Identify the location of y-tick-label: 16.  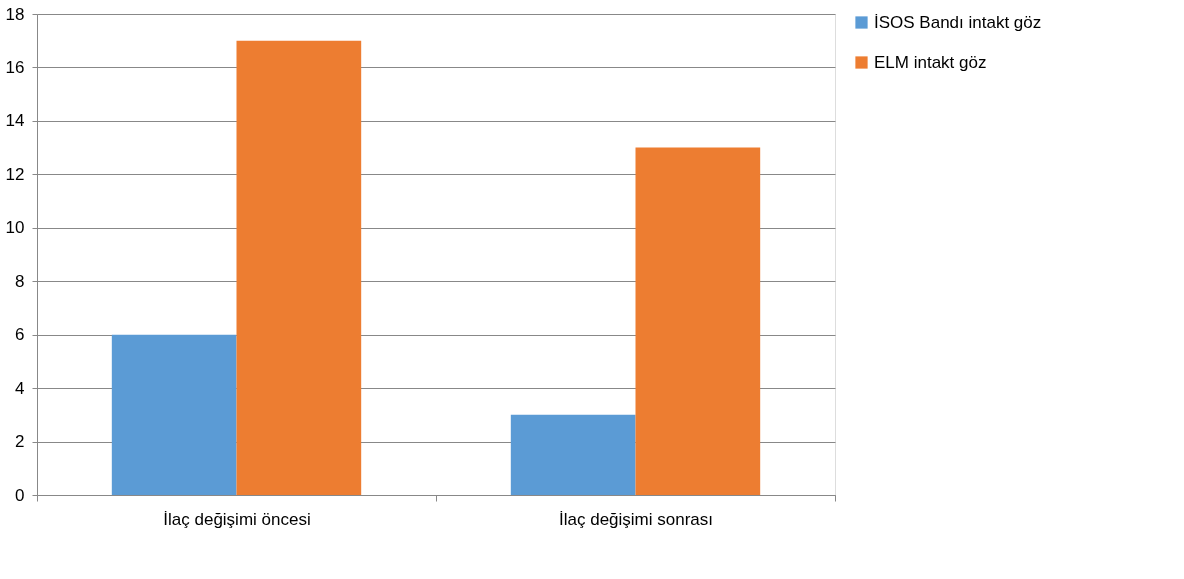
(15, 67).